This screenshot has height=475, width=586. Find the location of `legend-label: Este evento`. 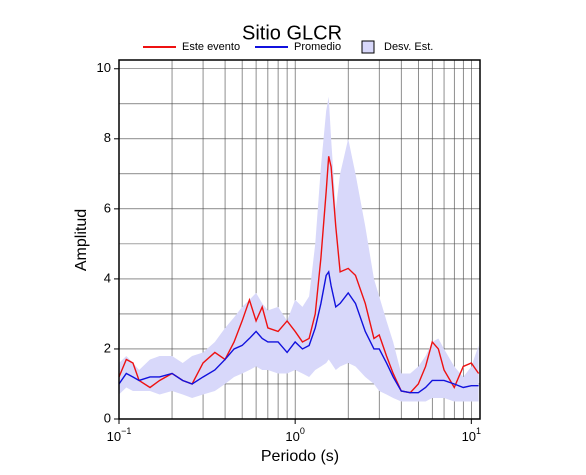

legend-label: Este evento is located at coordinates (211, 47).